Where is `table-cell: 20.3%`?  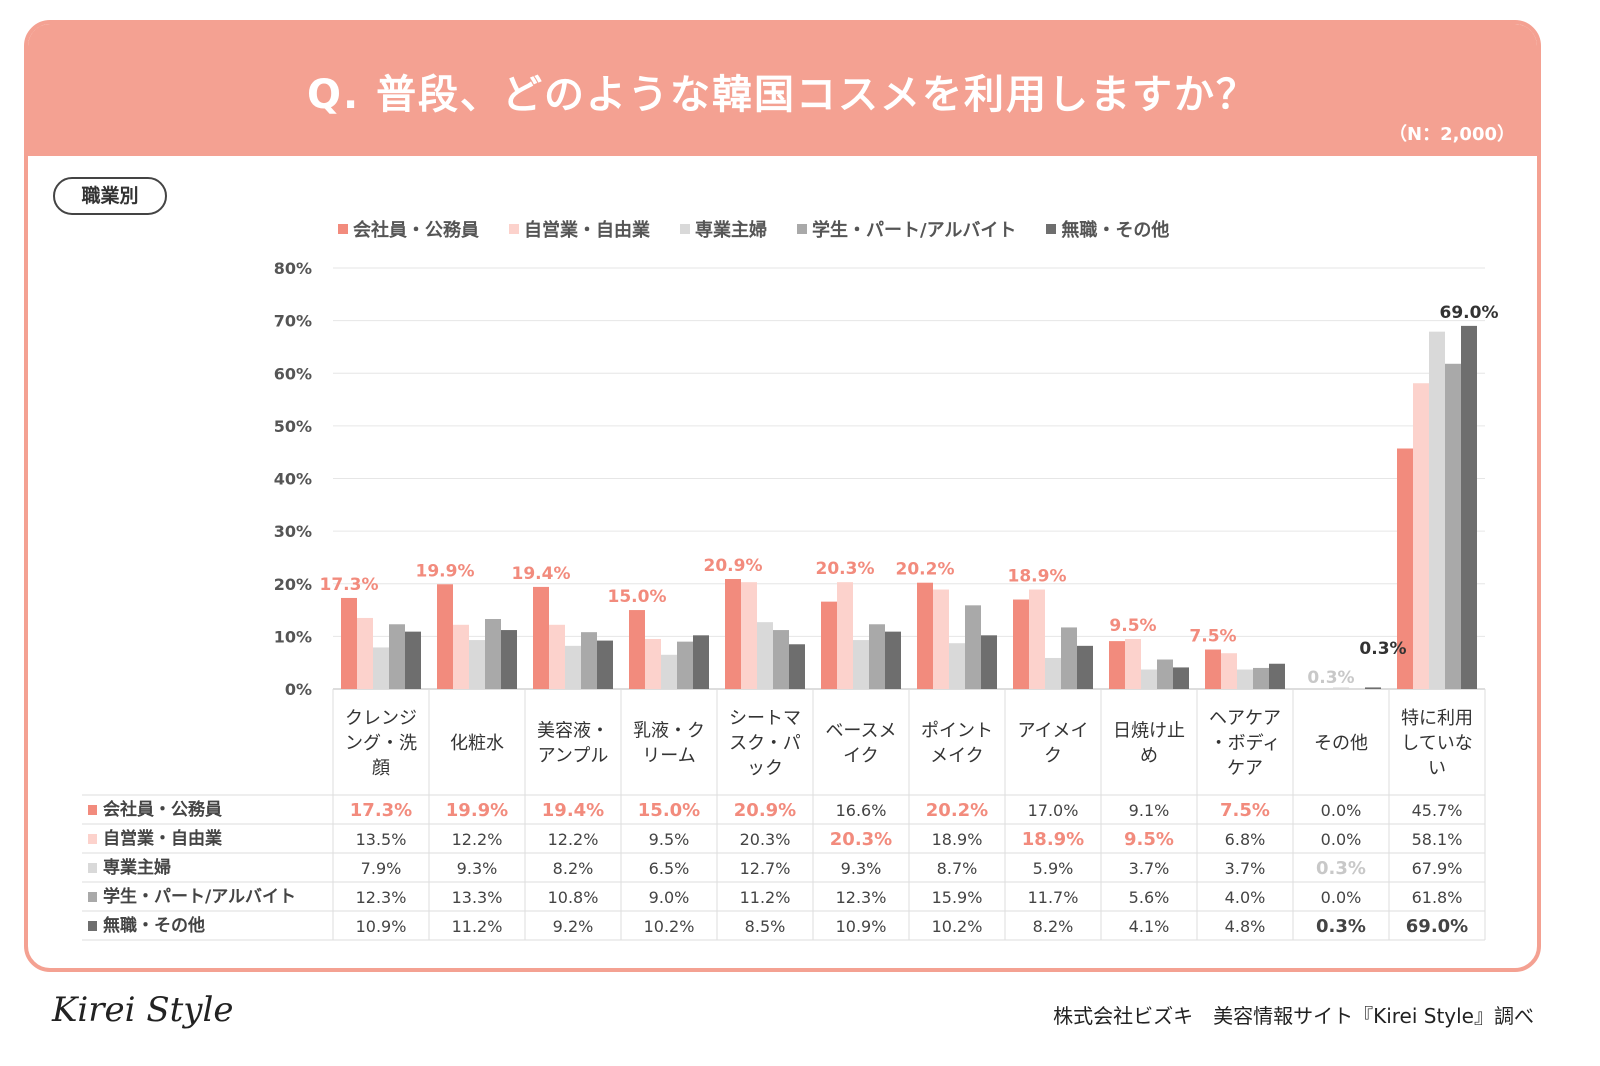
table-cell: 20.3% is located at coordinates (861, 839).